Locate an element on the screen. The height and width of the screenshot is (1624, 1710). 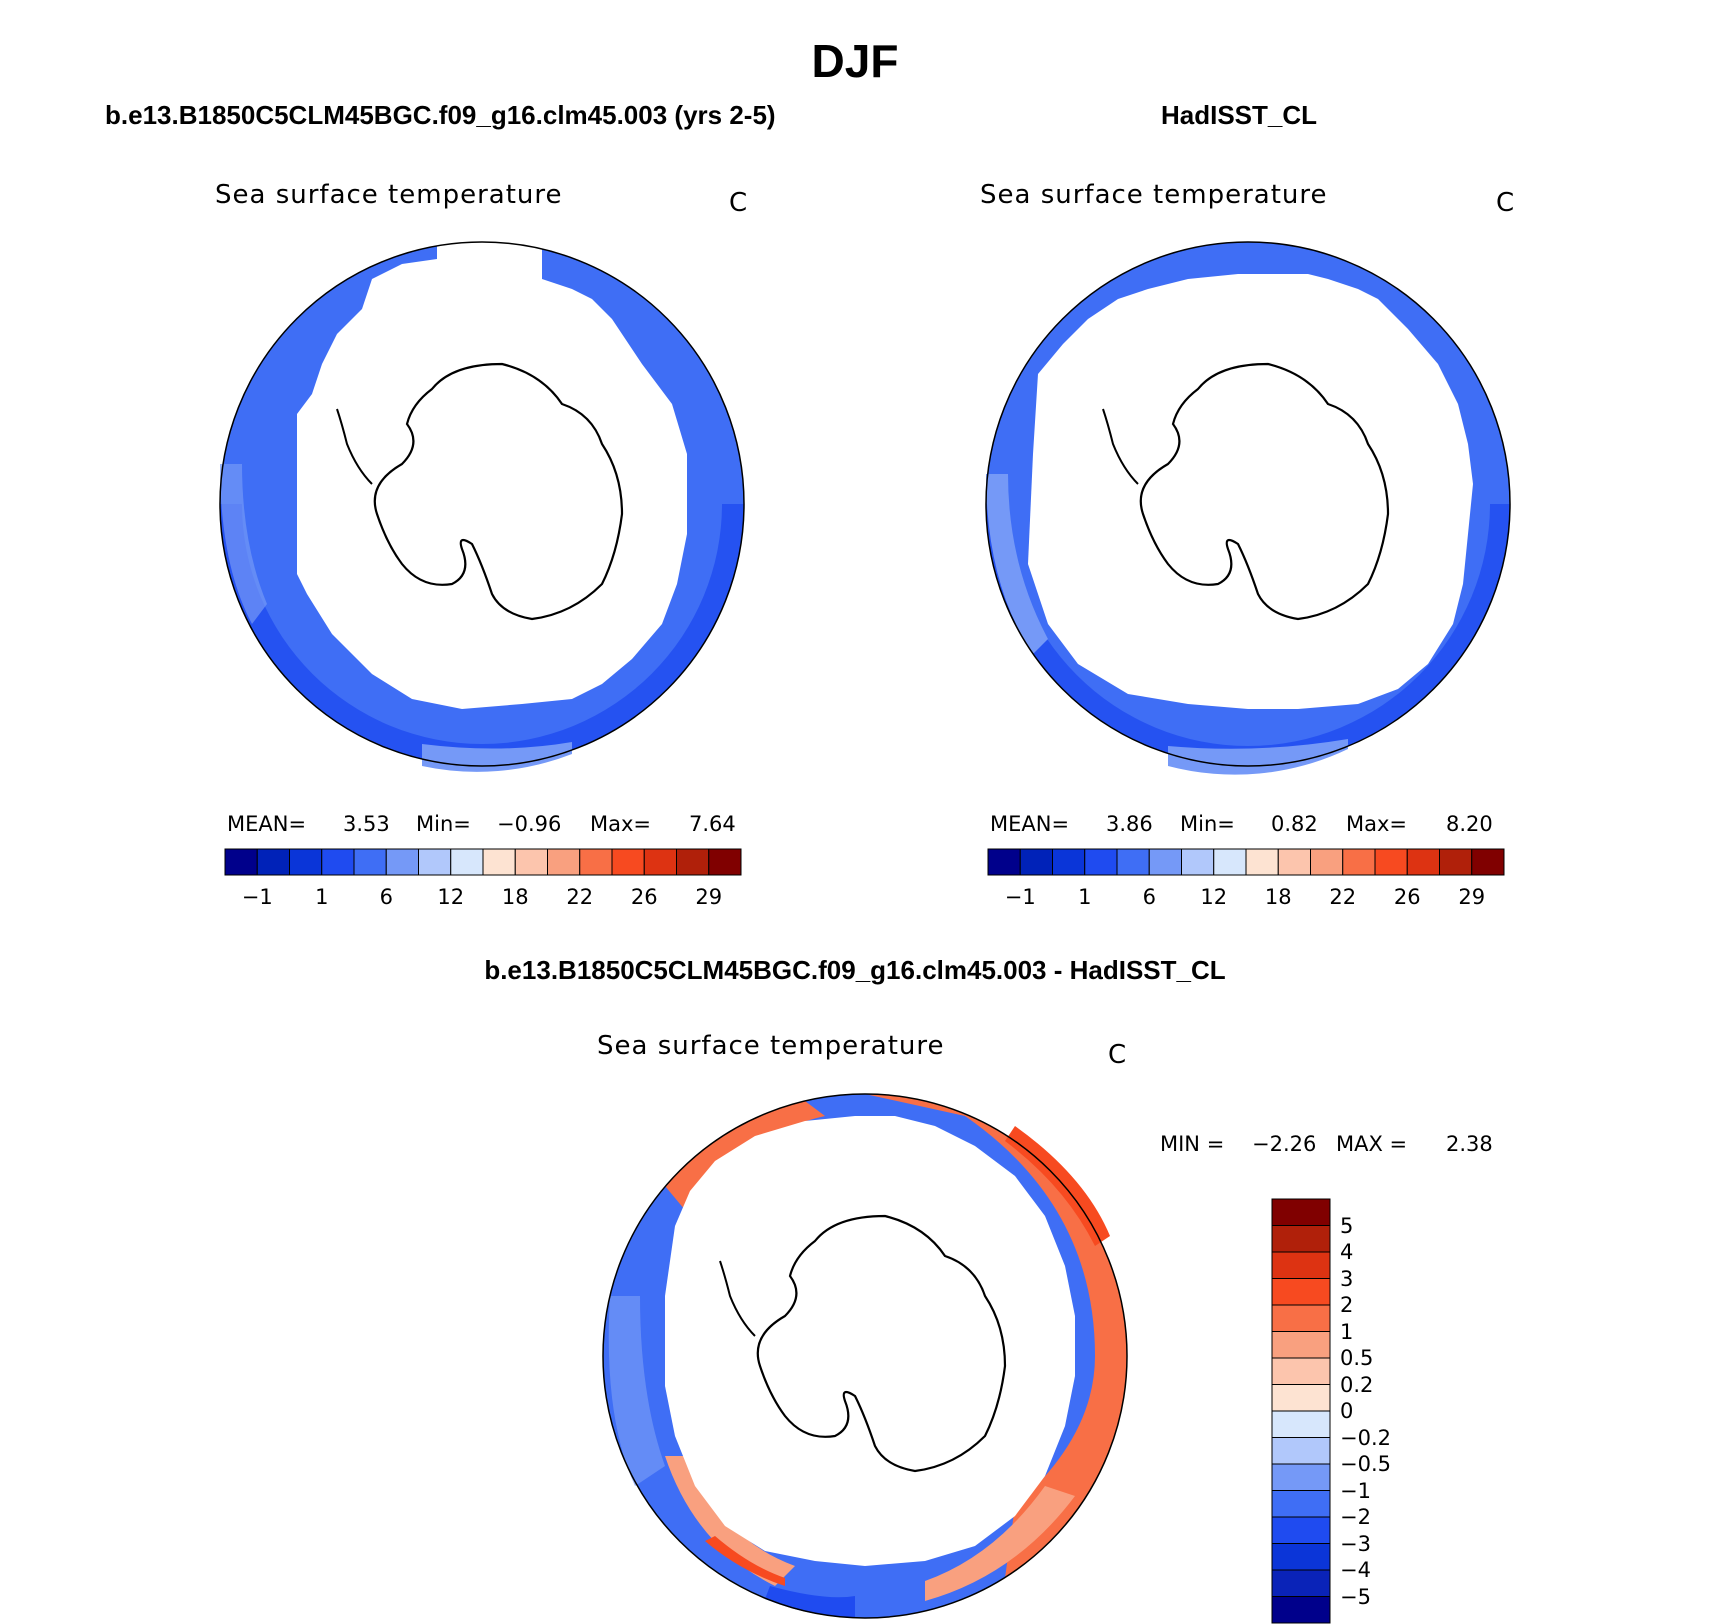
panel3-colorbar-tick-label: 0 is located at coordinates (1347, 1411).